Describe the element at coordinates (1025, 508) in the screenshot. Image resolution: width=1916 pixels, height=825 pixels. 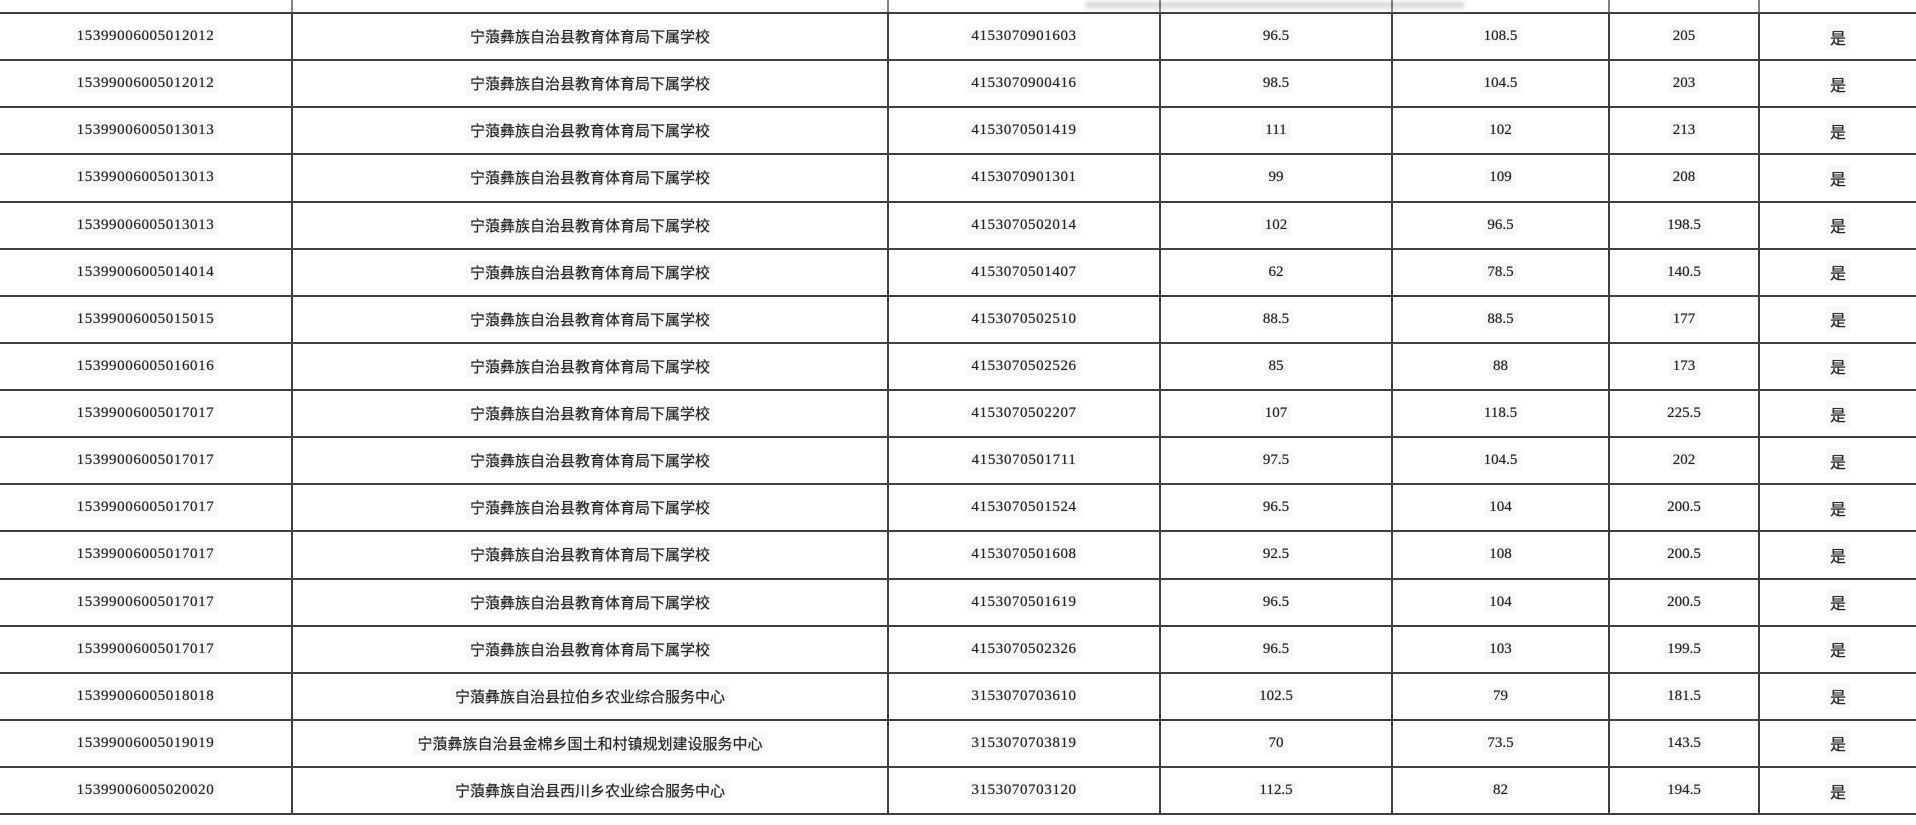
I see `table-cell-number: 4153070501524` at that location.